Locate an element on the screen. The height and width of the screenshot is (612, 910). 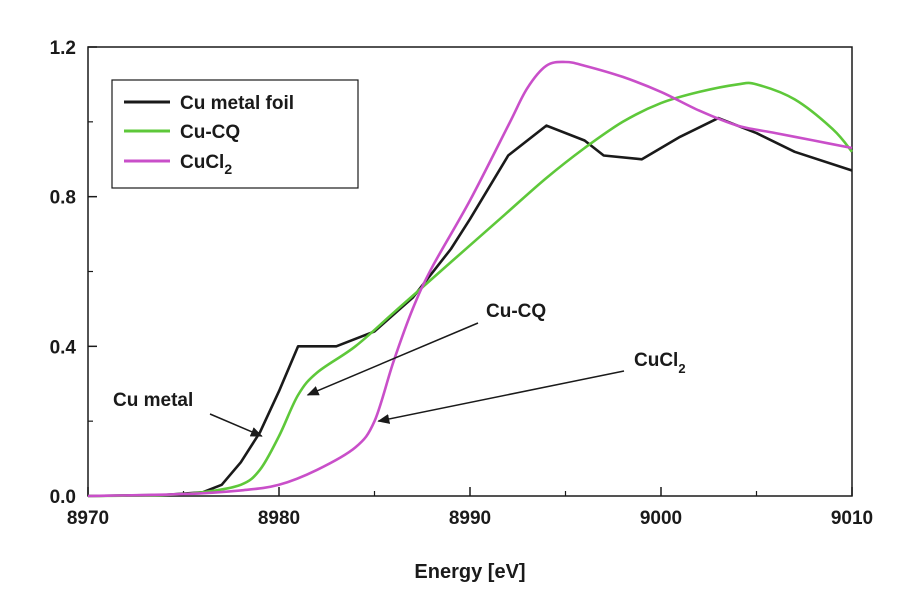
legend-box is located at coordinates (235, 134).